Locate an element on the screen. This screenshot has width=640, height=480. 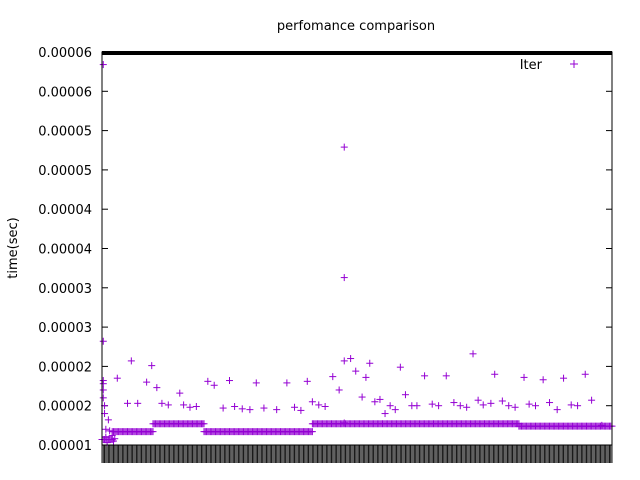
legend: Iter is located at coordinates (549, 65).